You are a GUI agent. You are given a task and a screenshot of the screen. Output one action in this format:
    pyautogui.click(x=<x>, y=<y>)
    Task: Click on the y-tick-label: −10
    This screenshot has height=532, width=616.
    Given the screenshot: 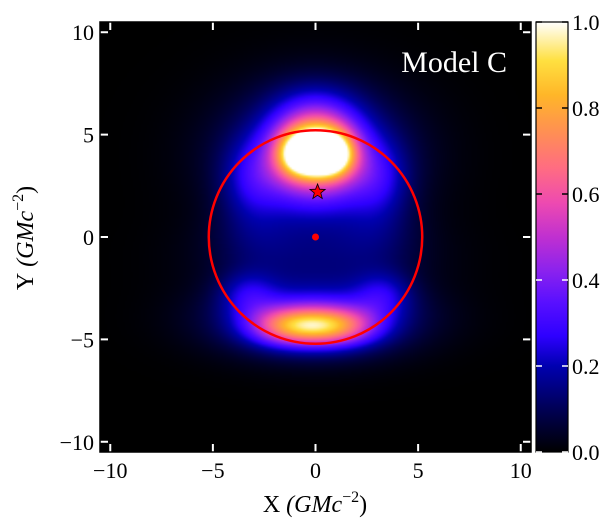 What is the action you would take?
    pyautogui.click(x=77, y=442)
    